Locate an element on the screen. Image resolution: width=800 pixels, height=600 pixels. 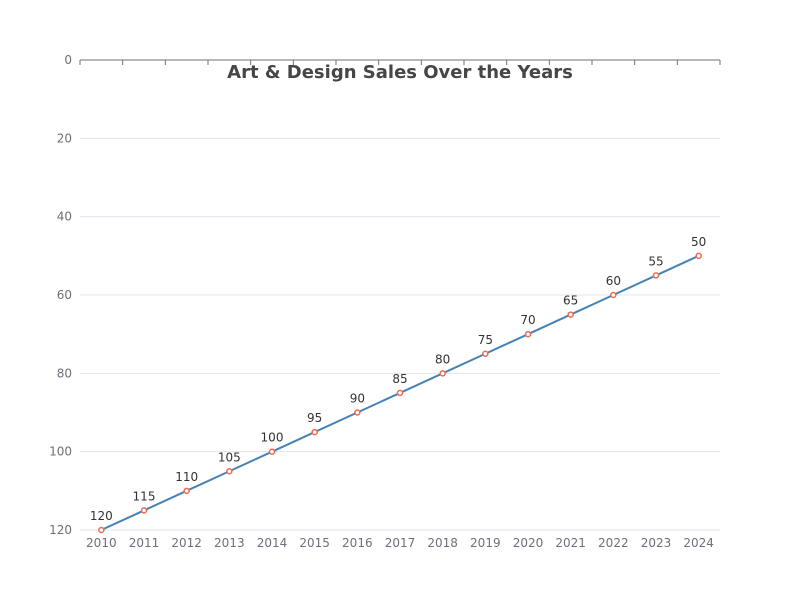
x-tick-label: 2023 is located at coordinates (656, 543).